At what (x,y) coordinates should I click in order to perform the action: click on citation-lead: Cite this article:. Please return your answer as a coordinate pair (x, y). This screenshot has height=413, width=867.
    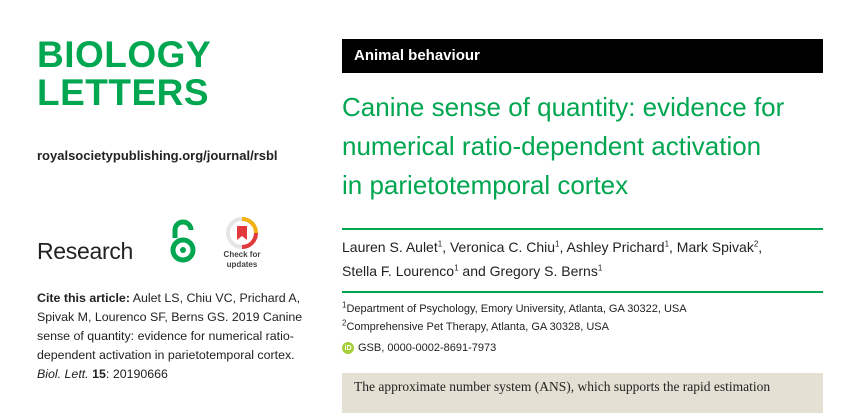
    Looking at the image, I should click on (83, 298).